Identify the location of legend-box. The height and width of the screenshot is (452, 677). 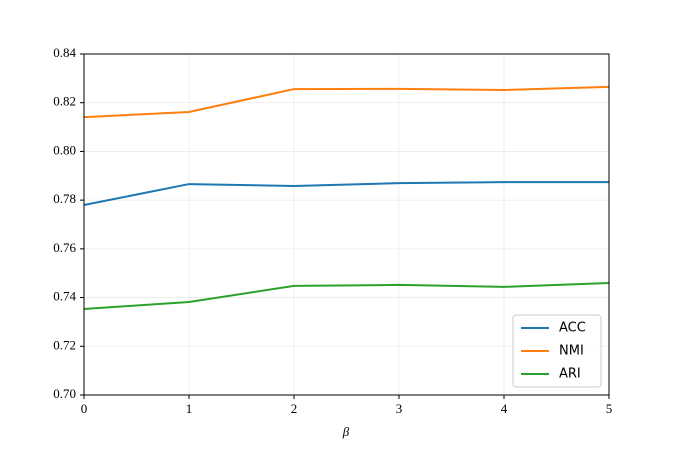
(557, 351).